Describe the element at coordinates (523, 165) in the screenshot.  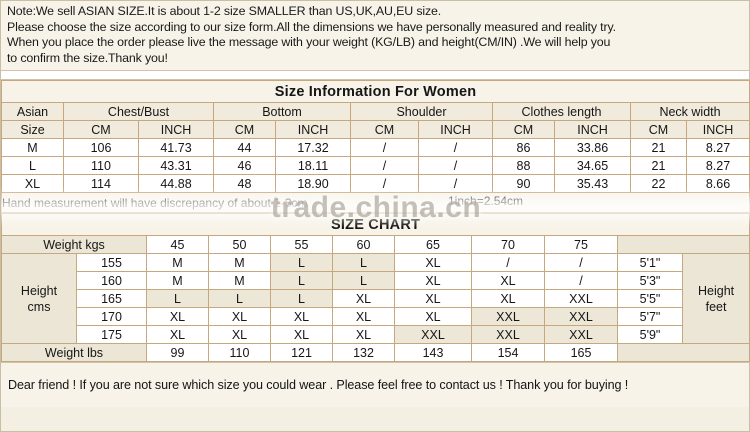
I see `women-cell: 88` at that location.